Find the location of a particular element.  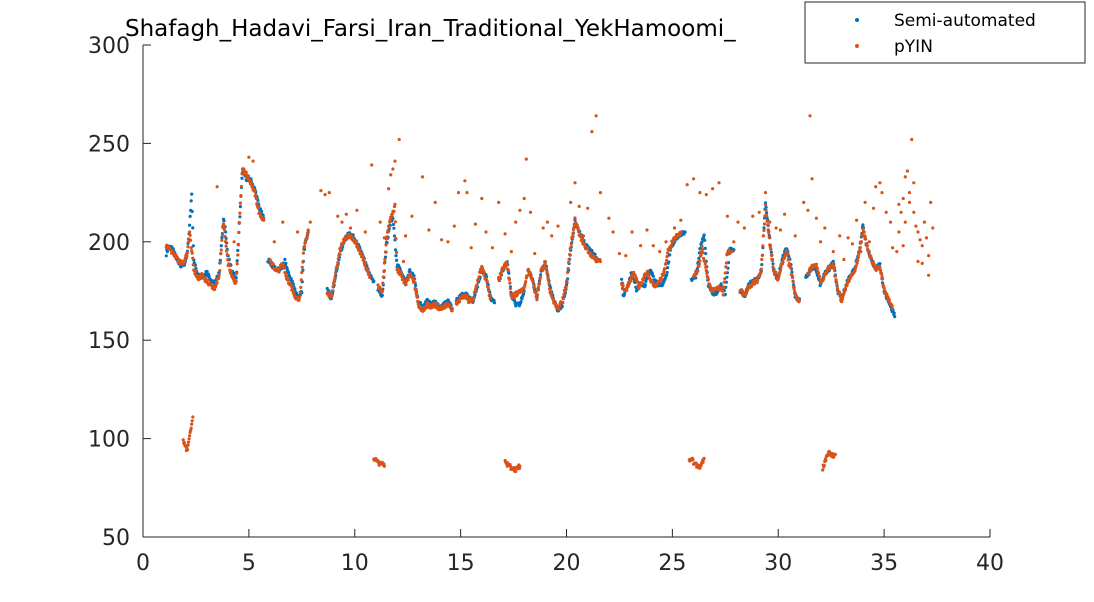

x-tick-label: 35 is located at coordinates (884, 563).